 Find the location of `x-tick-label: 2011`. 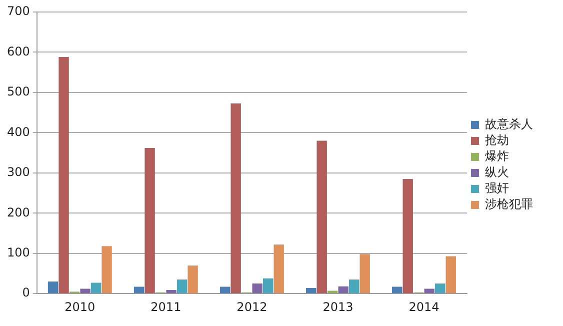

x-tick-label: 2011 is located at coordinates (166, 307).